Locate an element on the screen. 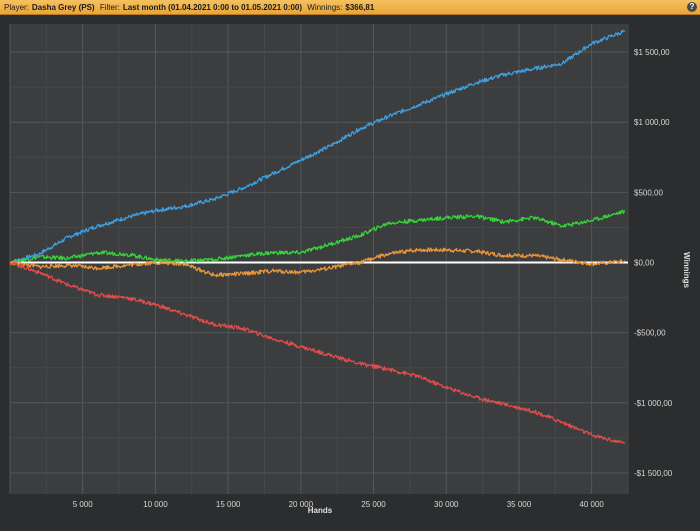 This screenshot has height=531, width=700. x-tick-label: 10 000 is located at coordinates (155, 504).